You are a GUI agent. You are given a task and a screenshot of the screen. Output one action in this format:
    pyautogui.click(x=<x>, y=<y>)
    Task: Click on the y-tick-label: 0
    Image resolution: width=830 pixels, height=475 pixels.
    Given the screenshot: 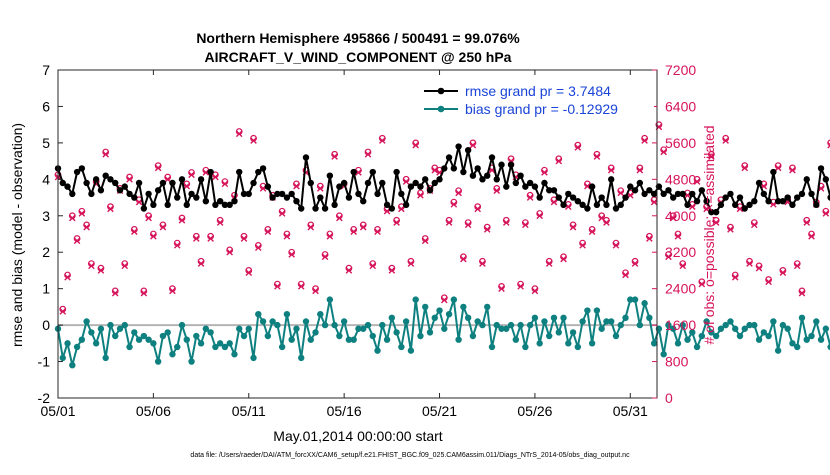 What is the action you would take?
    pyautogui.click(x=46, y=325)
    